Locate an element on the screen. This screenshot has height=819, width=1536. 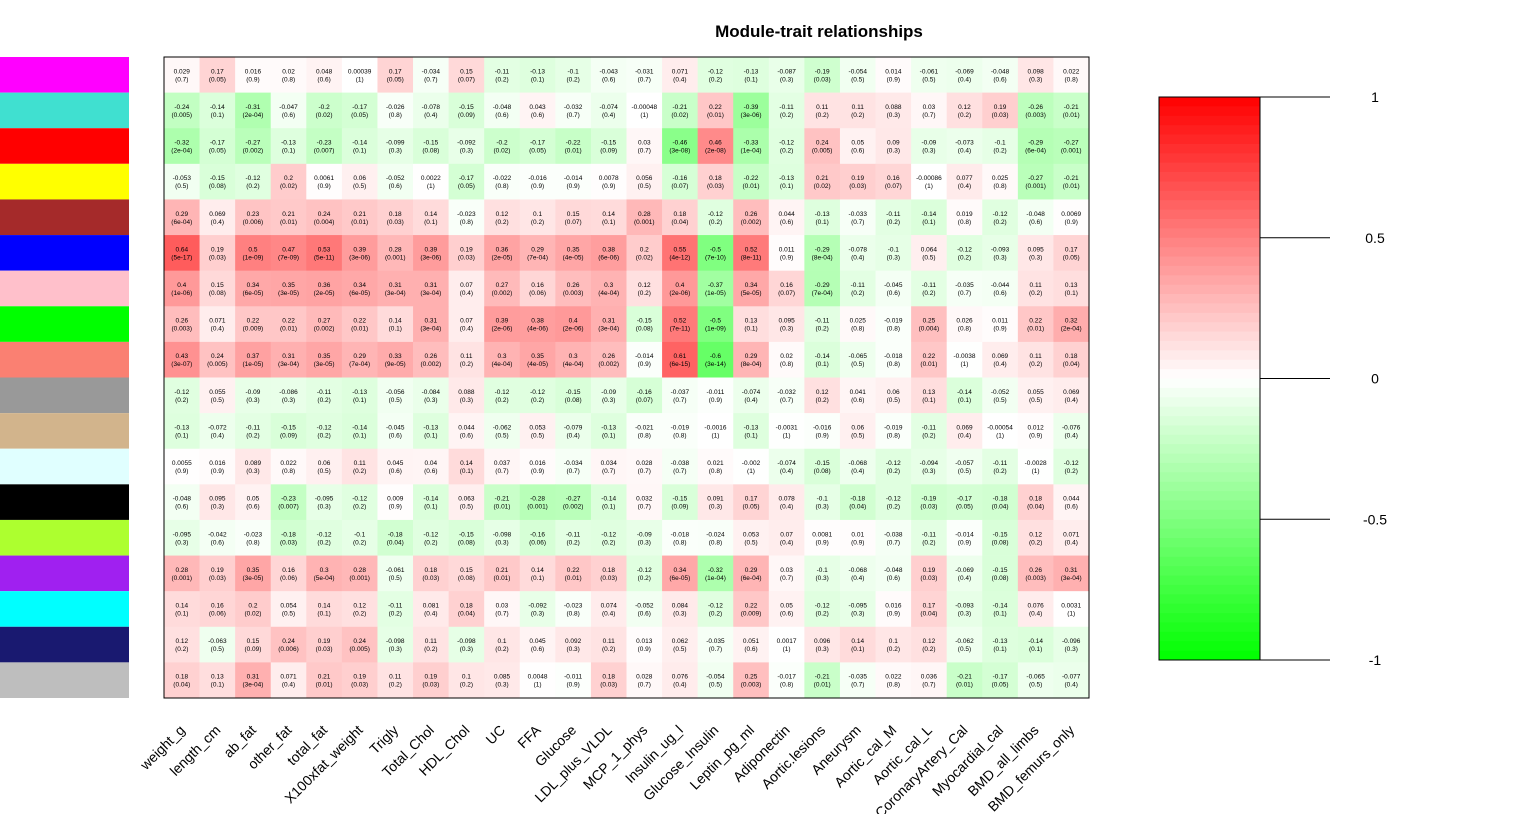
cell-correlation-label: 0.18 is located at coordinates (431, 570).